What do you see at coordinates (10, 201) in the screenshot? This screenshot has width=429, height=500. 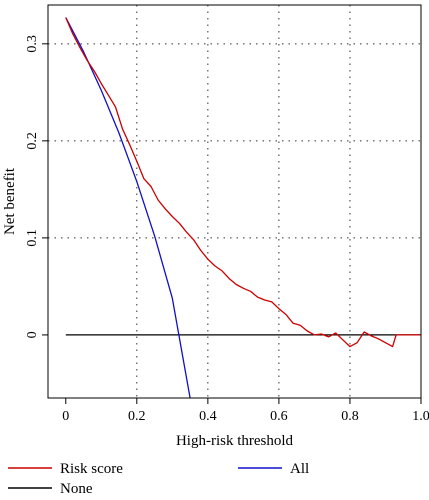 I see `y-axis-label: Net benefit` at bounding box center [10, 201].